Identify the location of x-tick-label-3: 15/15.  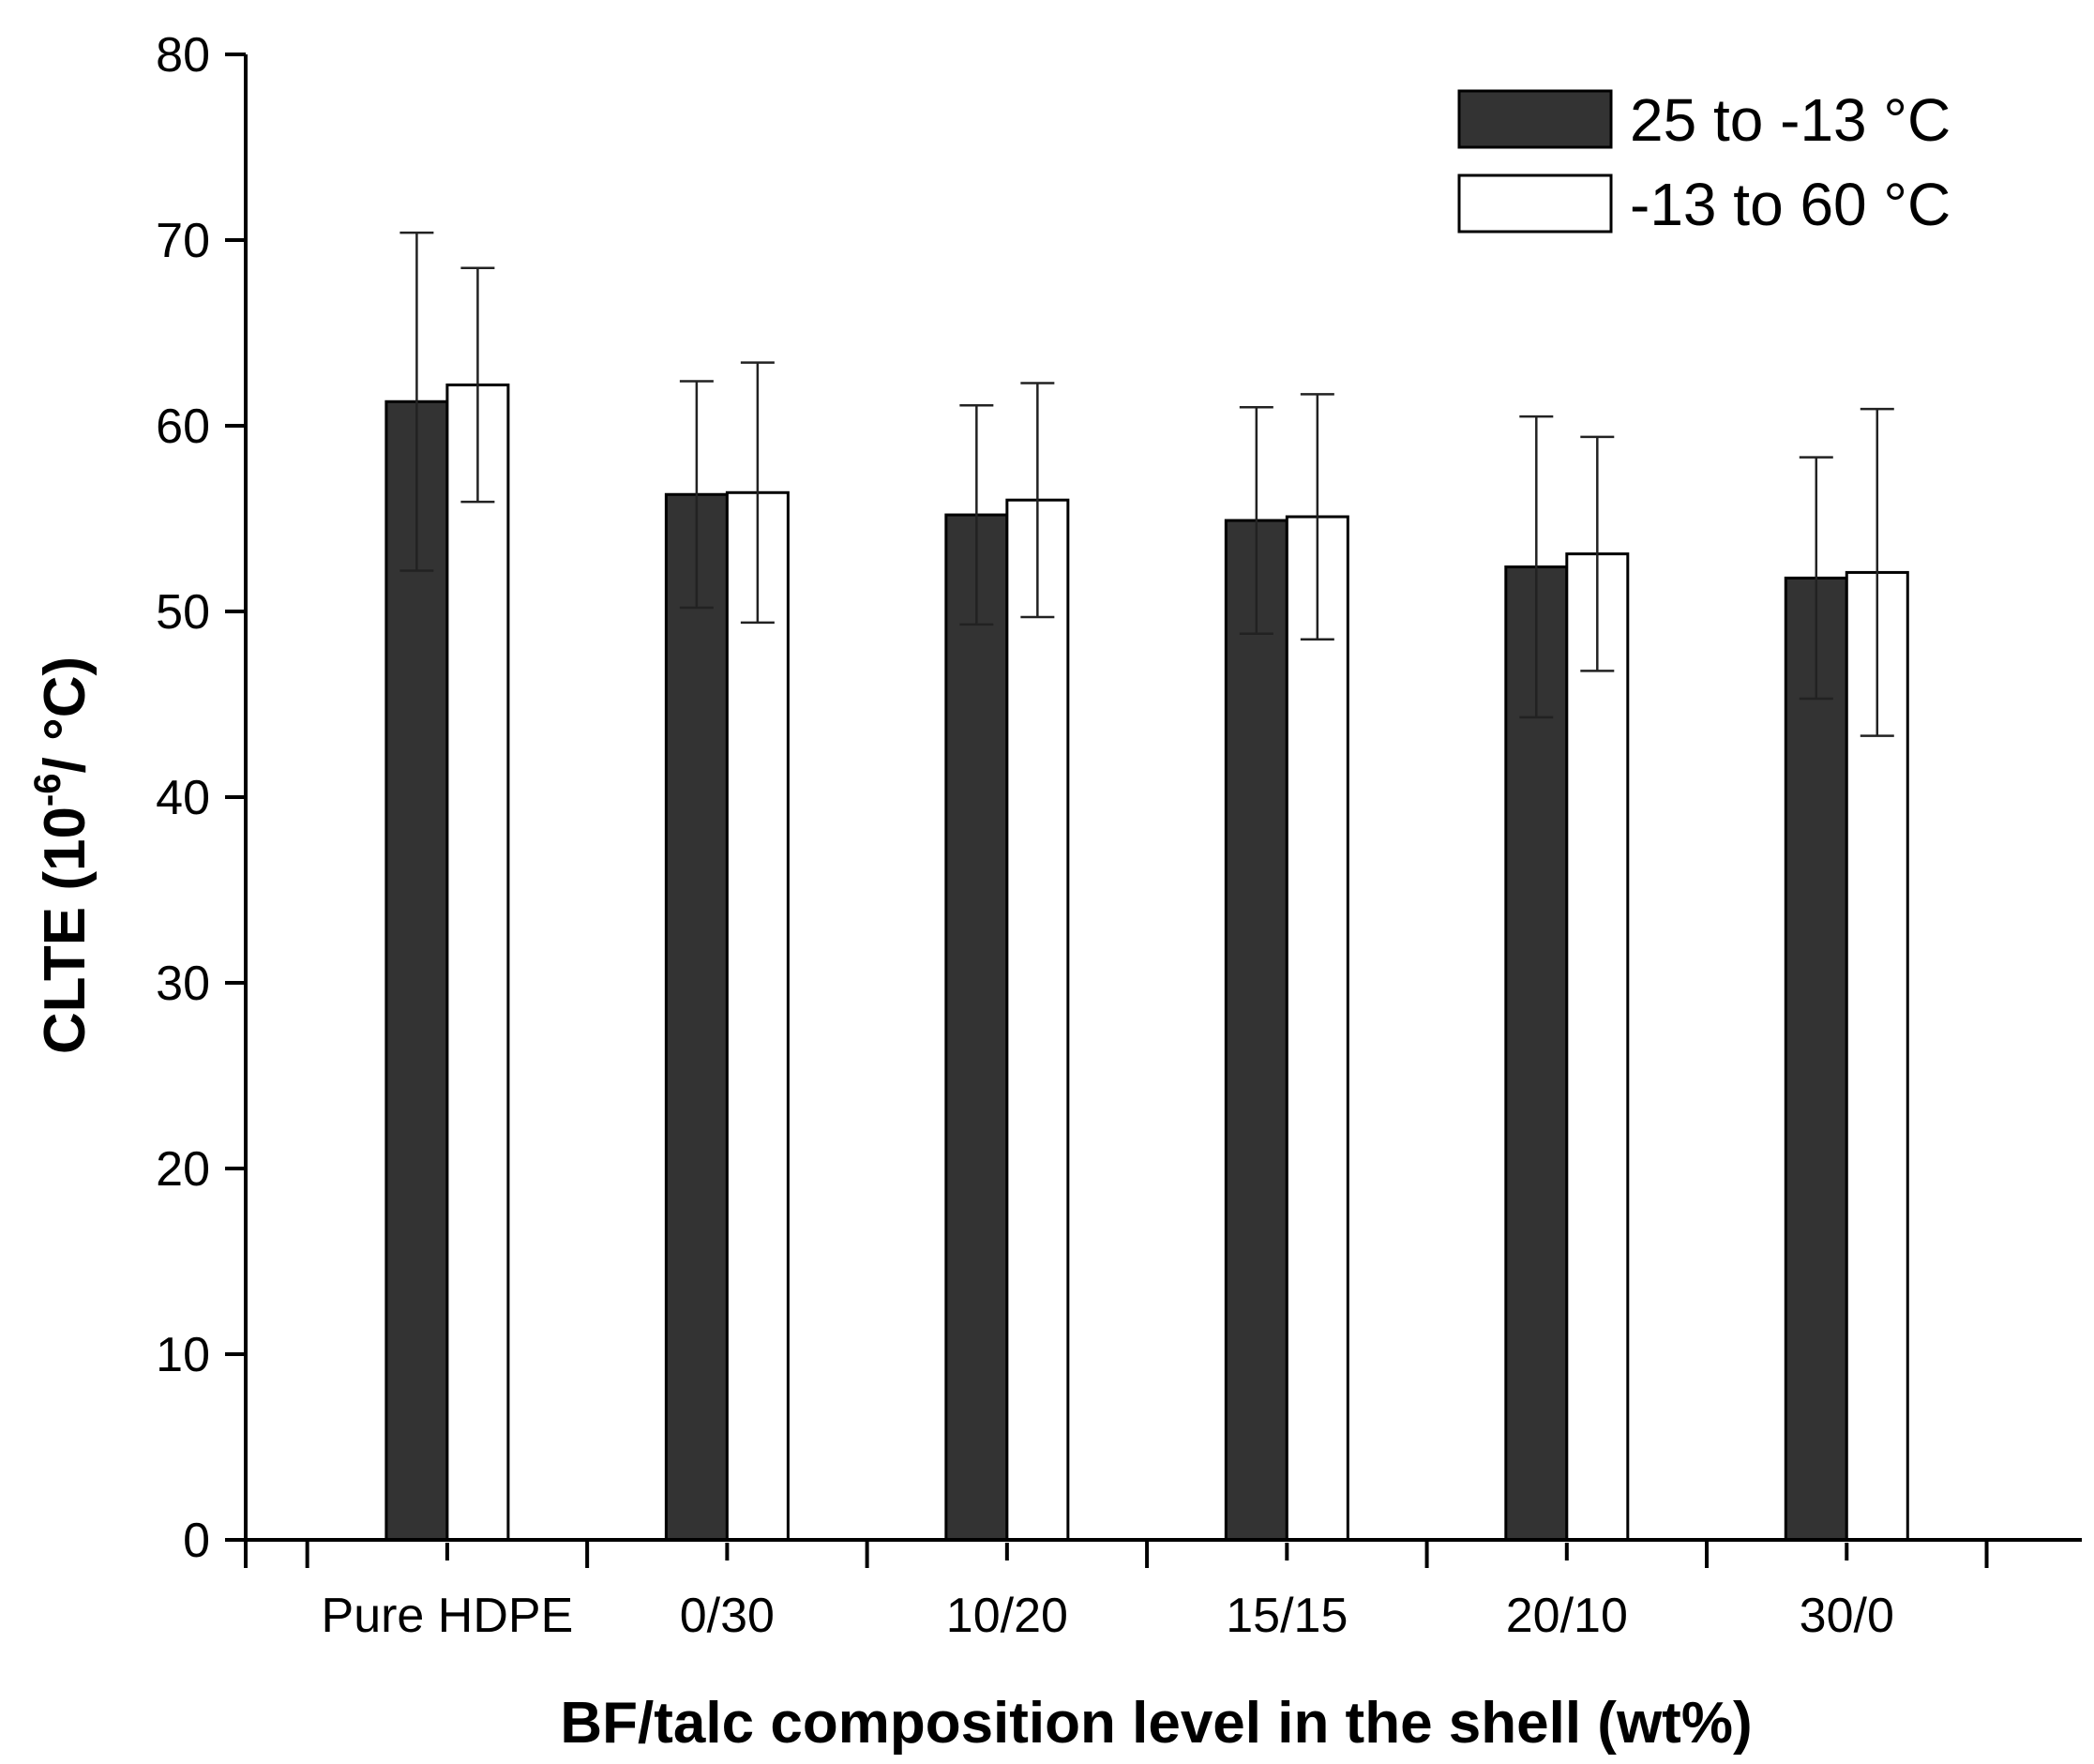
(1287, 1616).